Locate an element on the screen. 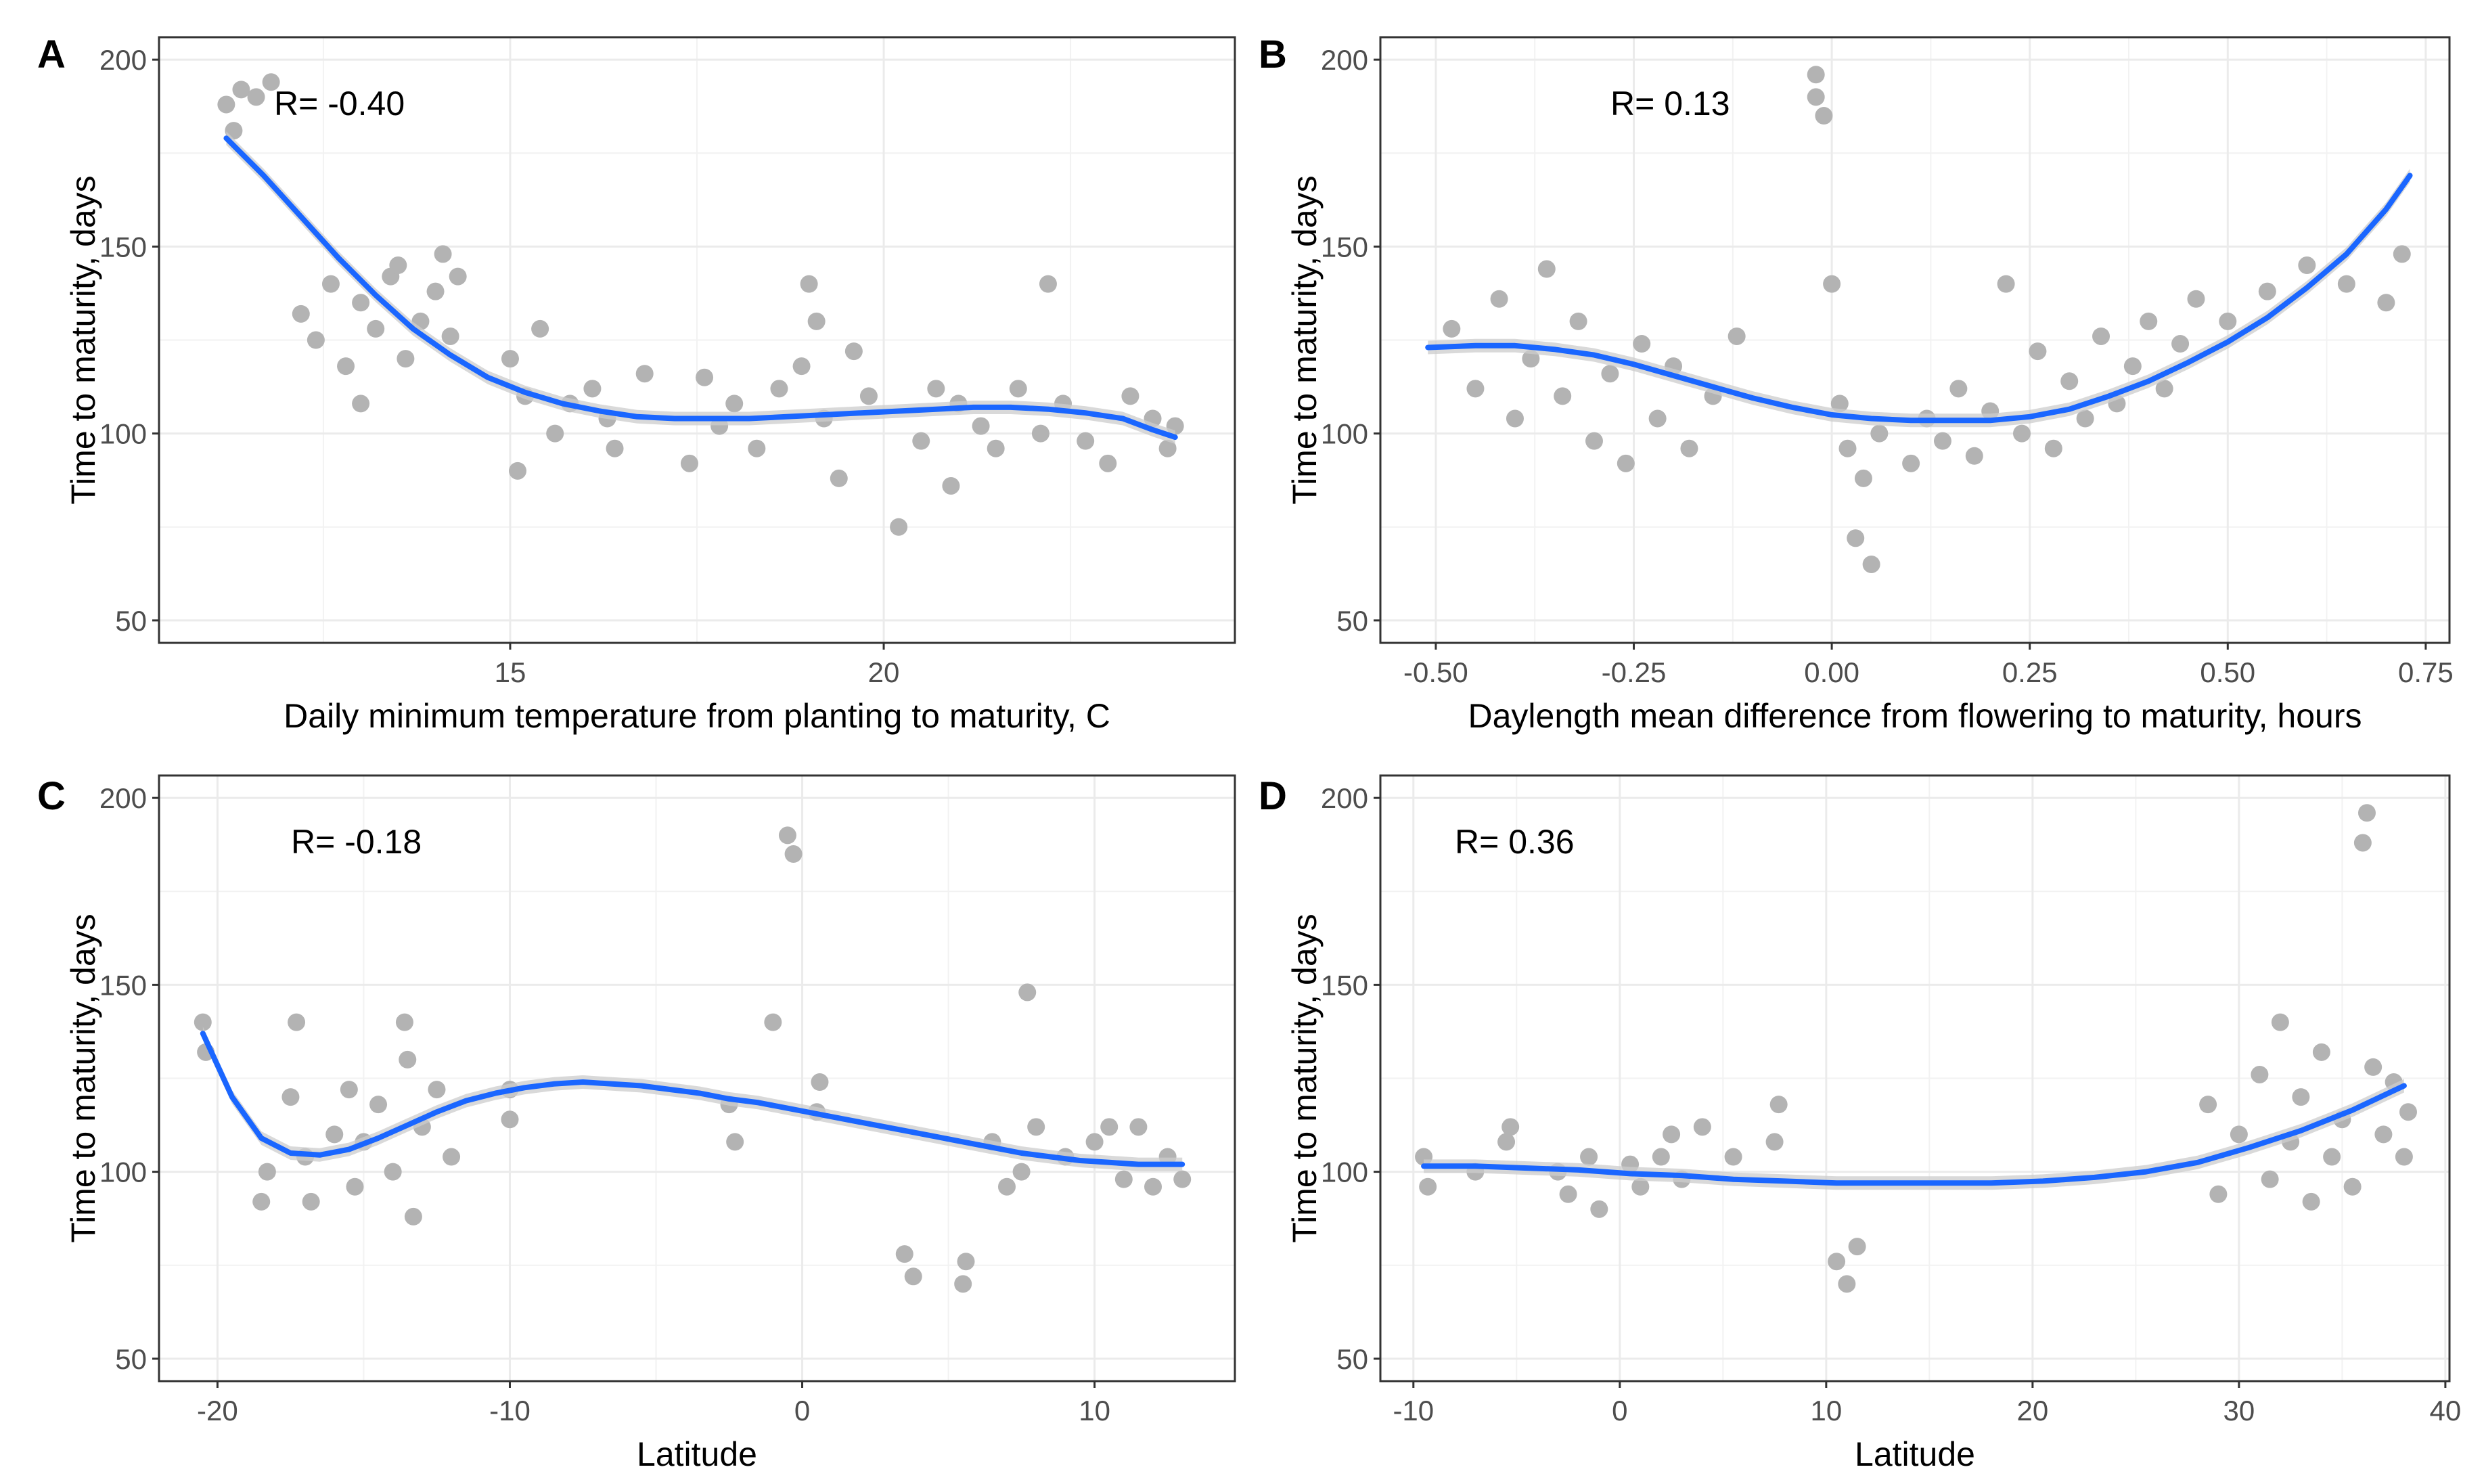 Image resolution: width=2484 pixels, height=1484 pixels. y-tick-label: 200 is located at coordinates (1344, 60).